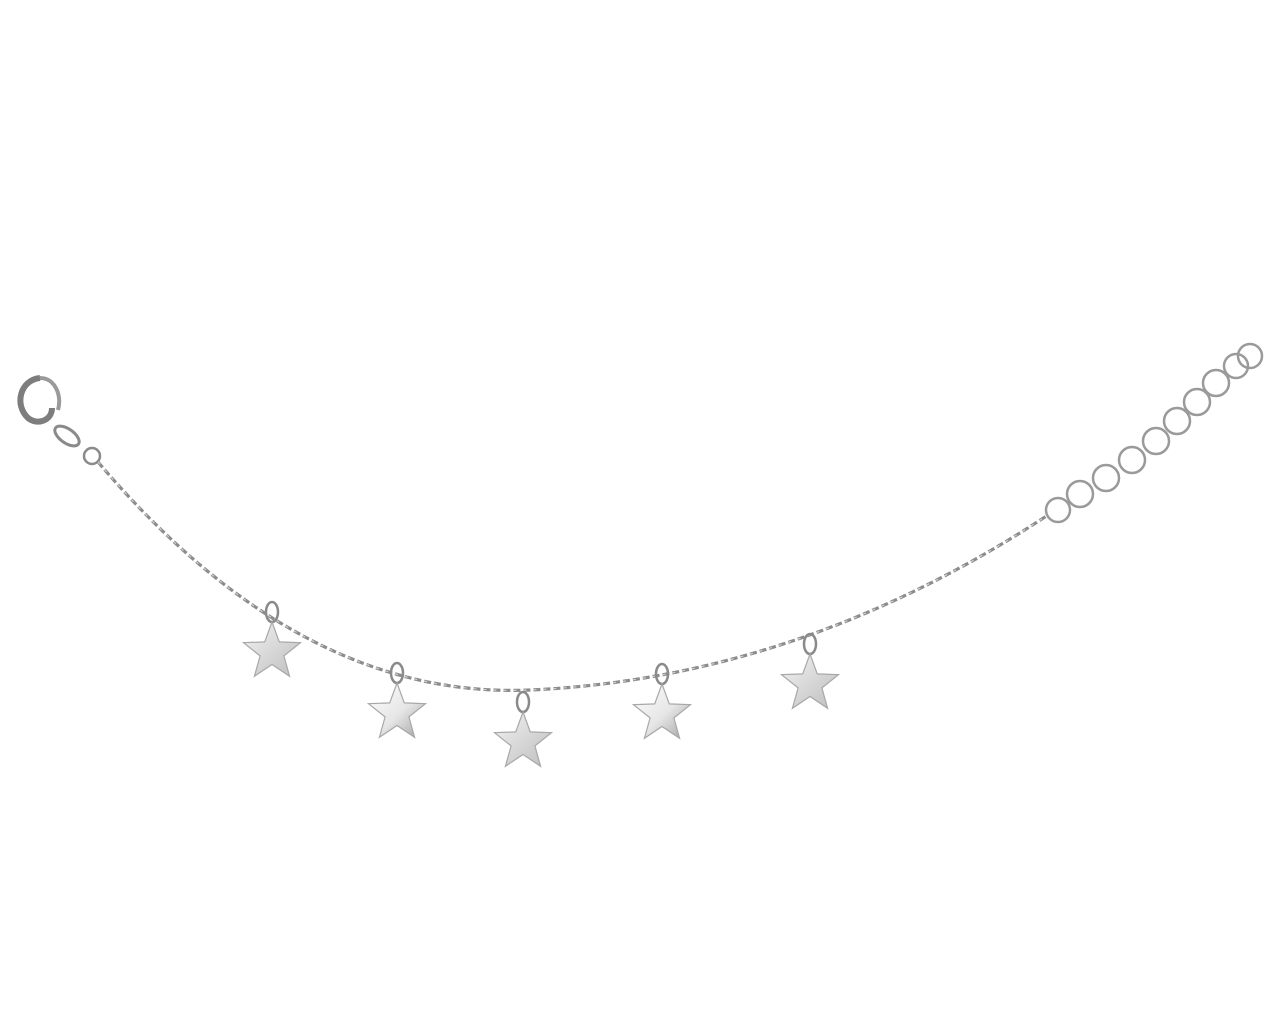  I want to click on extension-chain, so click(1154, 433).